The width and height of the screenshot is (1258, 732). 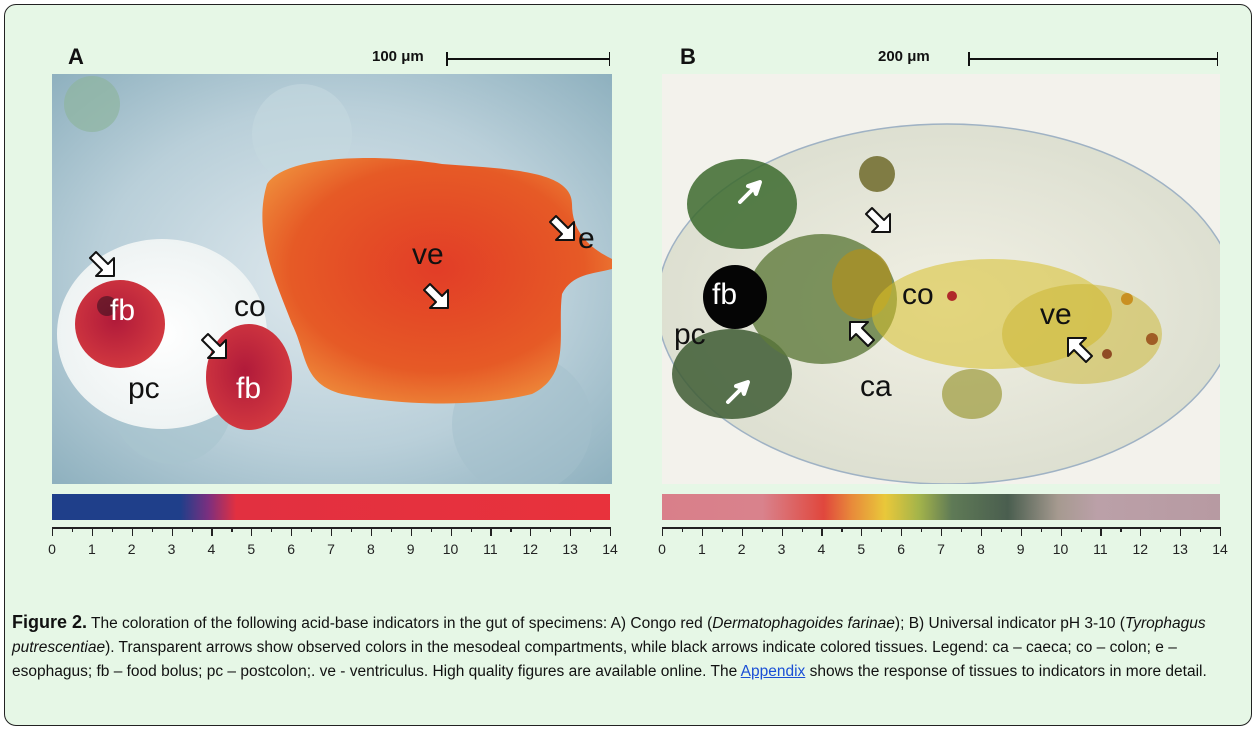 What do you see at coordinates (123, 310) in the screenshot?
I see `panel-a-label-fb-left: fb` at bounding box center [123, 310].